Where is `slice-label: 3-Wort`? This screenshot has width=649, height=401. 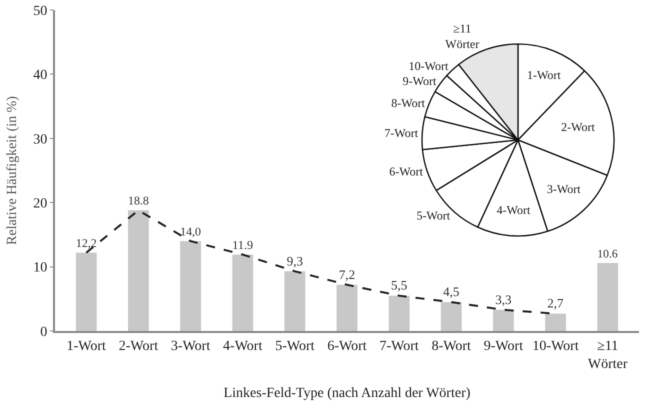
slice-label: 3-Wort is located at coordinates (564, 189).